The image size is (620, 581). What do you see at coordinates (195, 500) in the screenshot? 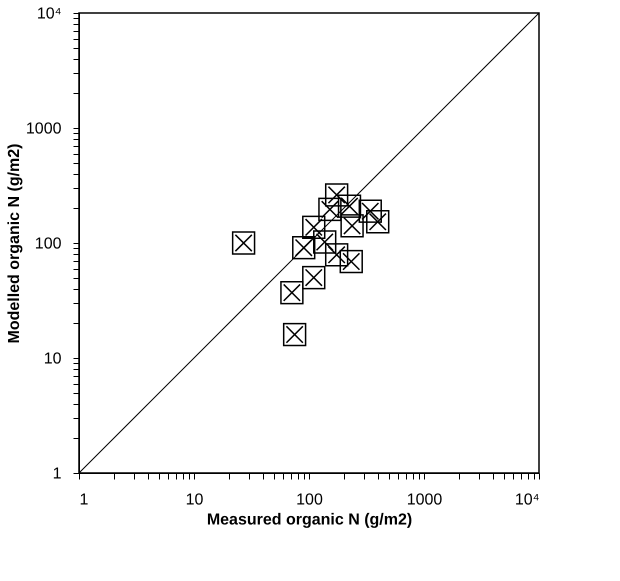
I see `x-tick-label: 10` at bounding box center [195, 500].